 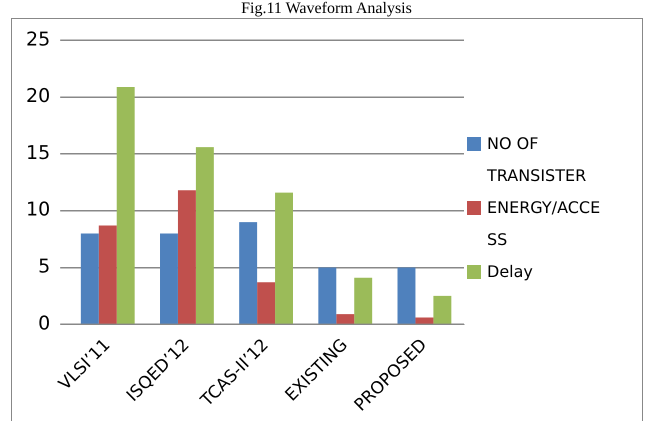 What do you see at coordinates (38, 209) in the screenshot?
I see `y-tick-label: 10` at bounding box center [38, 209].